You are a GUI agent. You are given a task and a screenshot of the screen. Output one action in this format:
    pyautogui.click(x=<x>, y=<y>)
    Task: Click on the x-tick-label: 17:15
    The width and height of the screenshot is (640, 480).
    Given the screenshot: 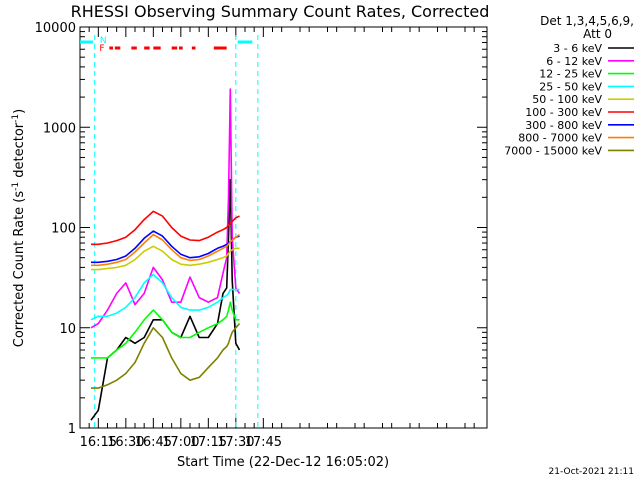 What is the action you would take?
    pyautogui.click(x=208, y=442)
    